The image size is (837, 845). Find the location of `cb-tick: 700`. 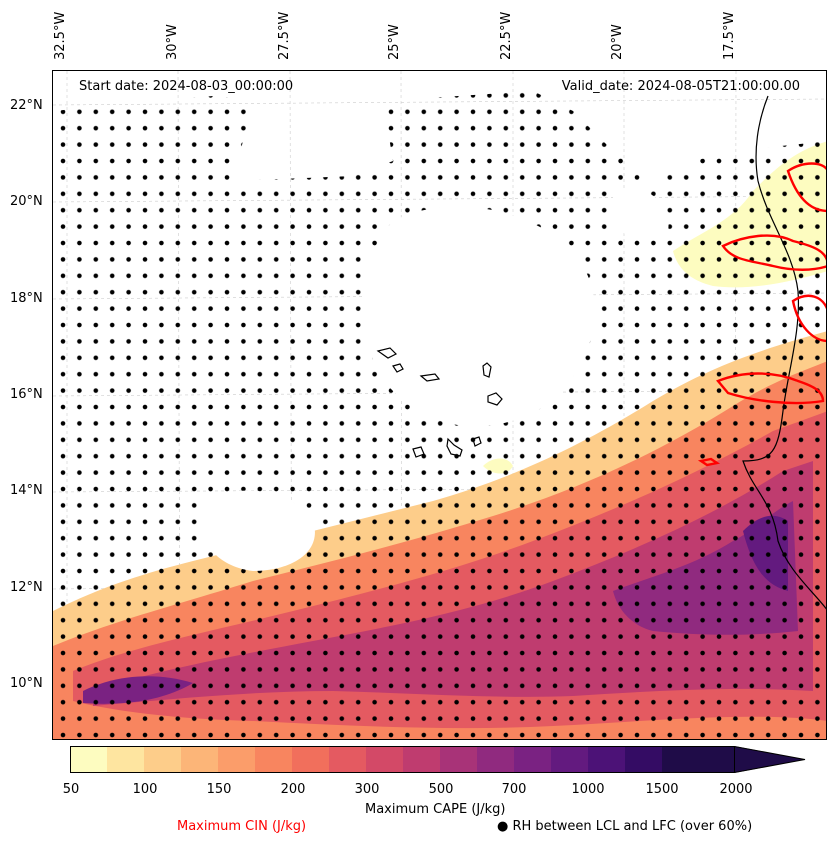

cb-tick: 700 is located at coordinates (514, 789).